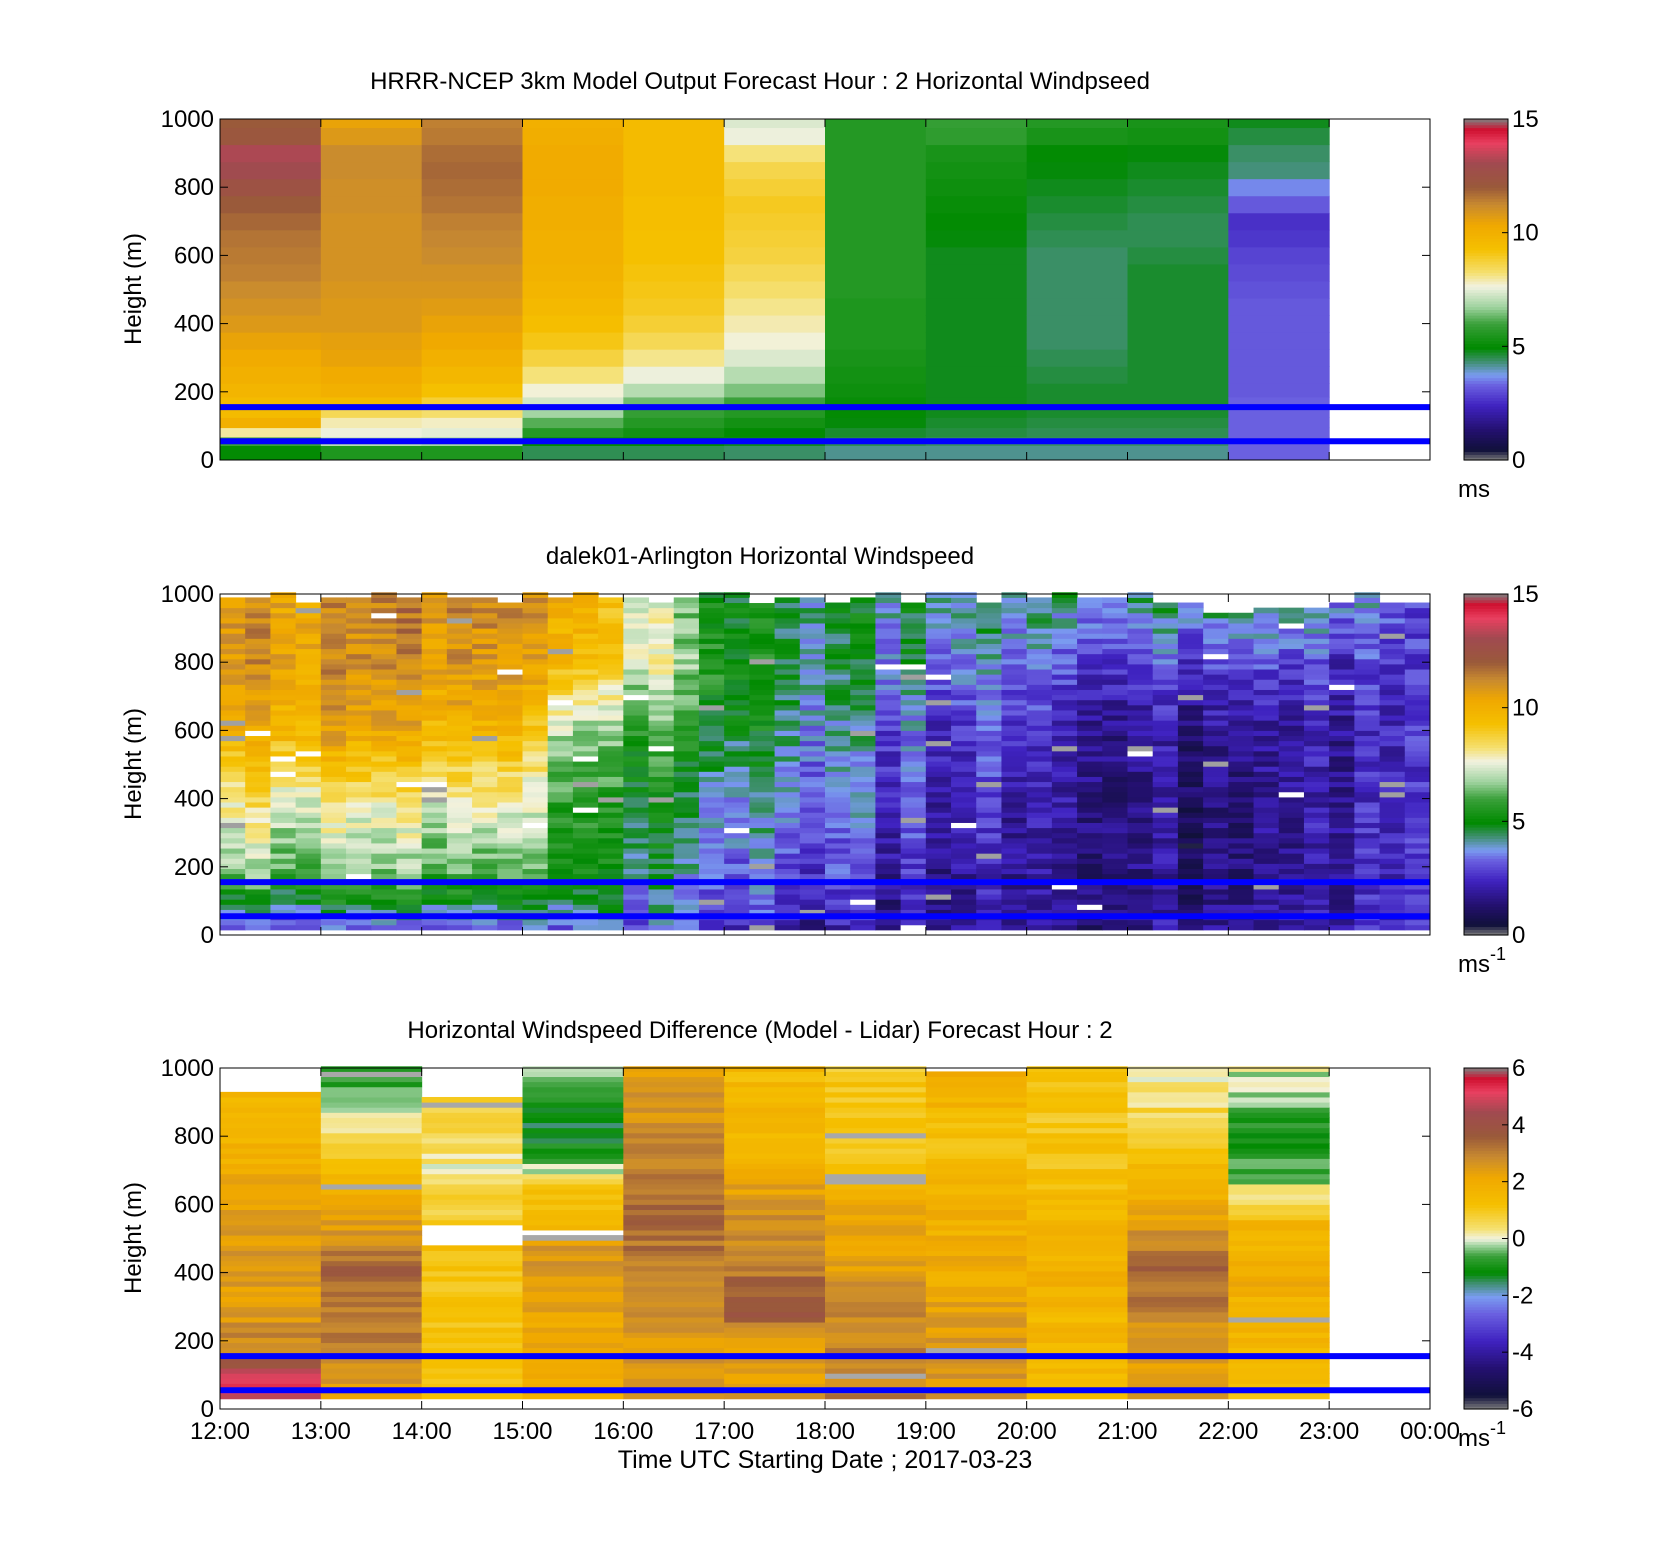  I want to click on colorbar-unit-exponent: -1, so click(1498, 1428).